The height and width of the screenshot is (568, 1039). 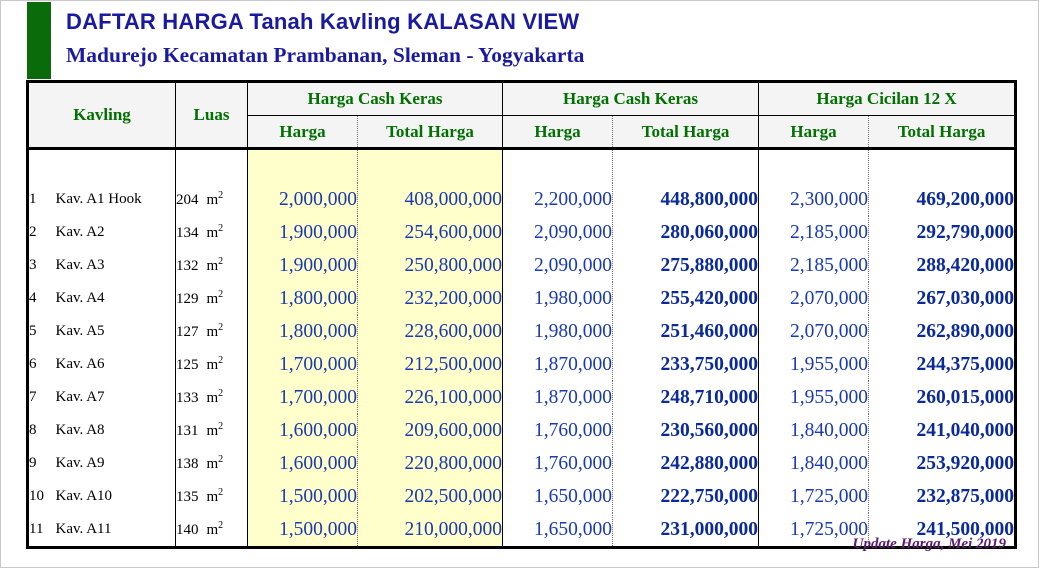 I want to click on total-cash-2: 242,880,000, so click(x=685, y=463).